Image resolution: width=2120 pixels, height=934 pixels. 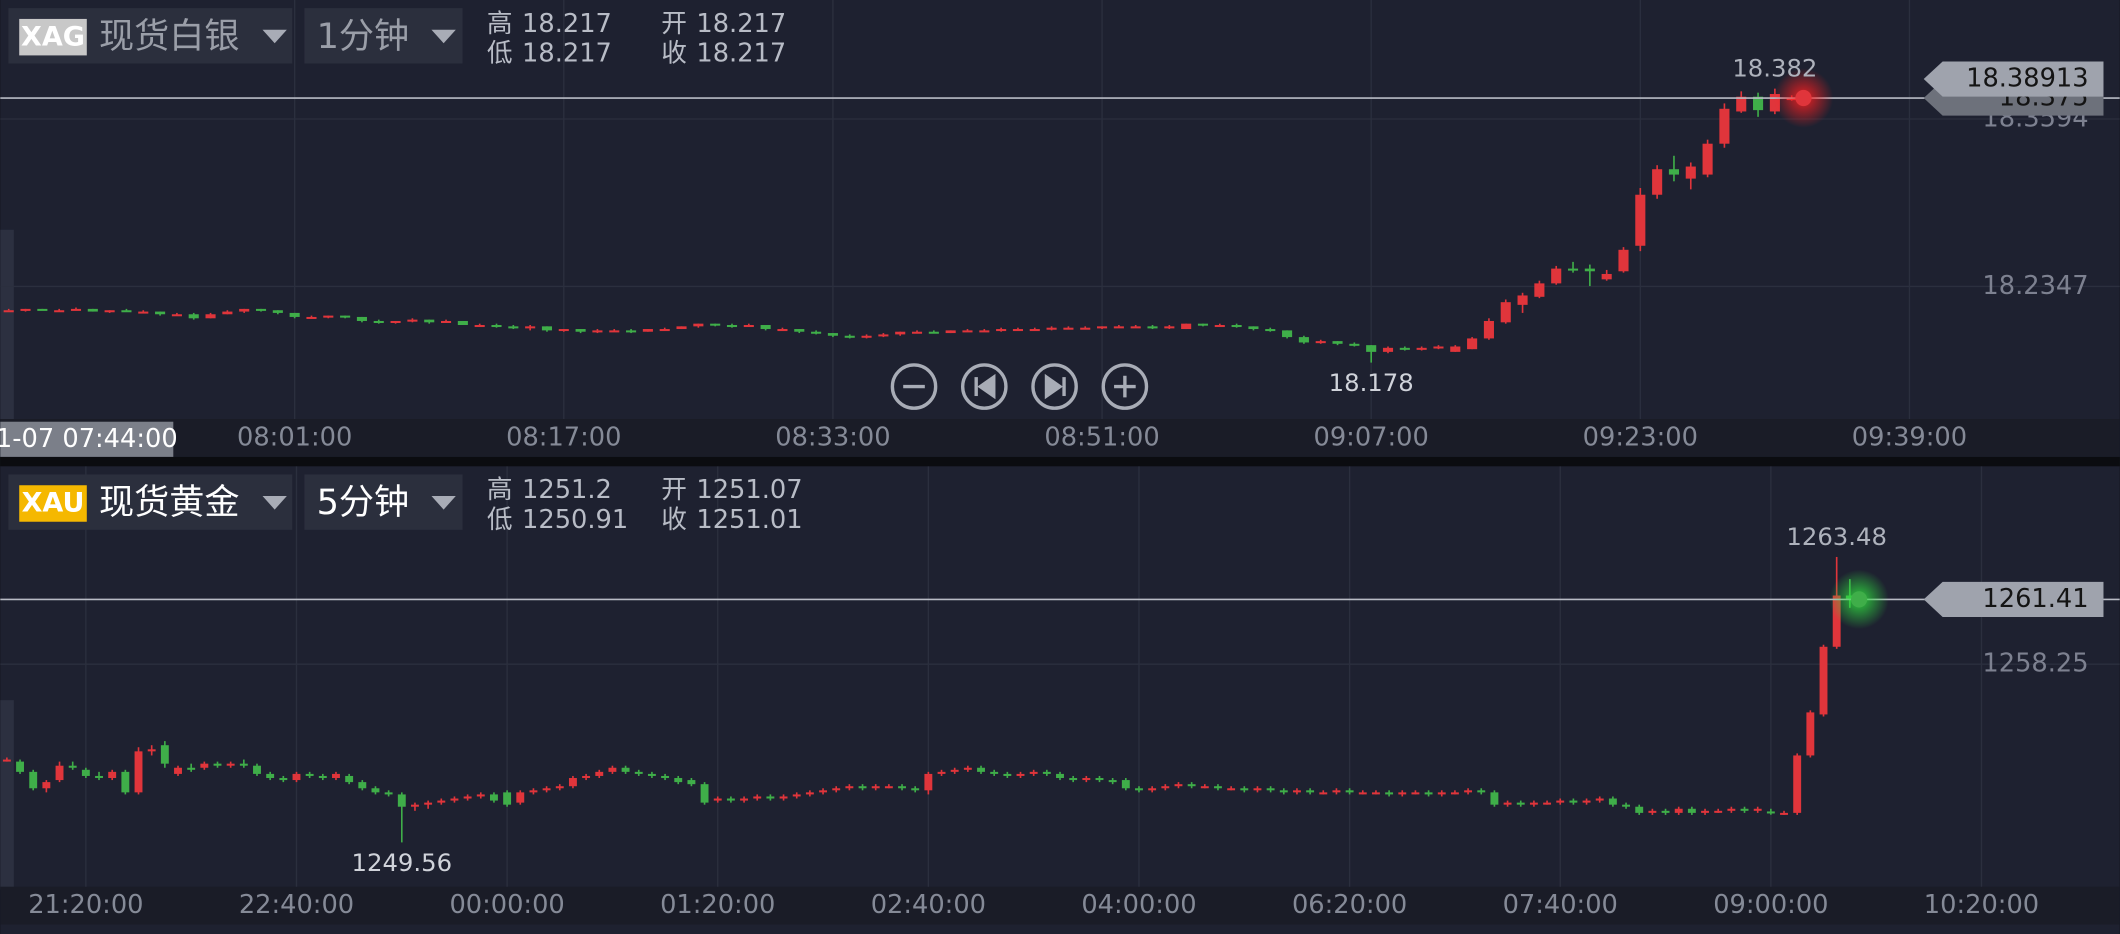 I want to click on price-tag-label: 1261.41, so click(x=2035, y=599).